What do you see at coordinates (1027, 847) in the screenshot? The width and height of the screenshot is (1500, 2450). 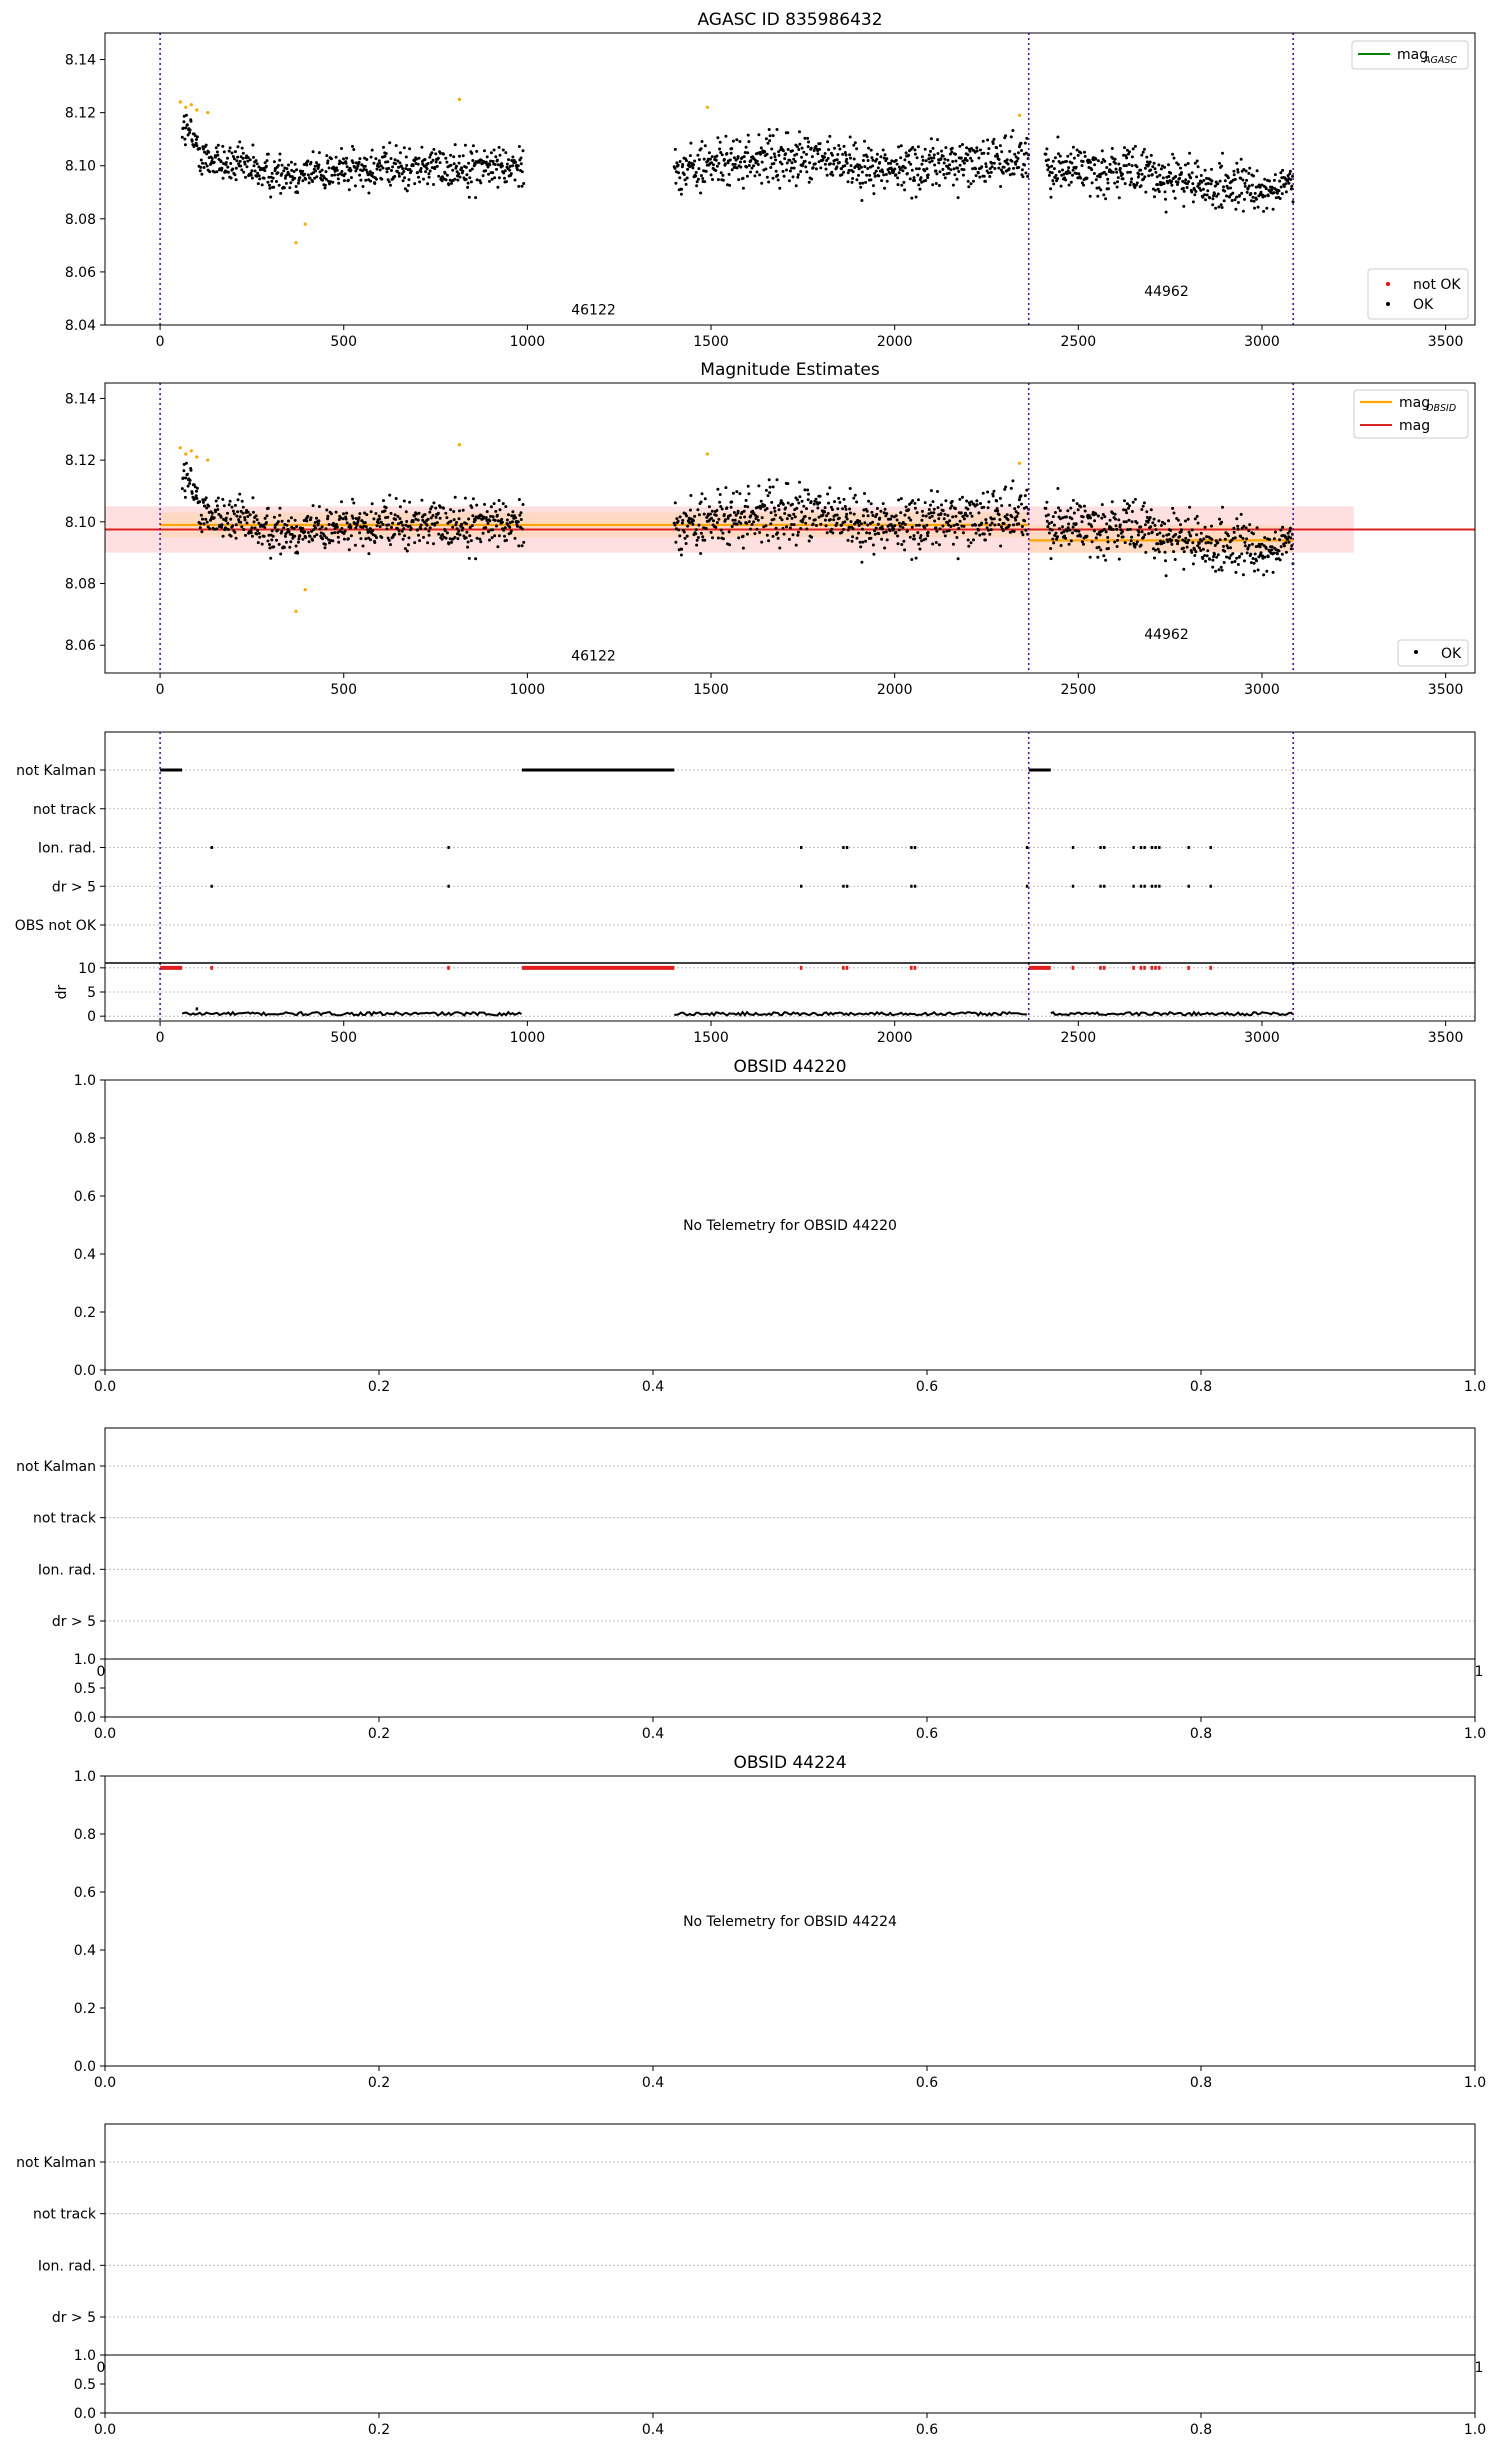 I see `flag-point` at bounding box center [1027, 847].